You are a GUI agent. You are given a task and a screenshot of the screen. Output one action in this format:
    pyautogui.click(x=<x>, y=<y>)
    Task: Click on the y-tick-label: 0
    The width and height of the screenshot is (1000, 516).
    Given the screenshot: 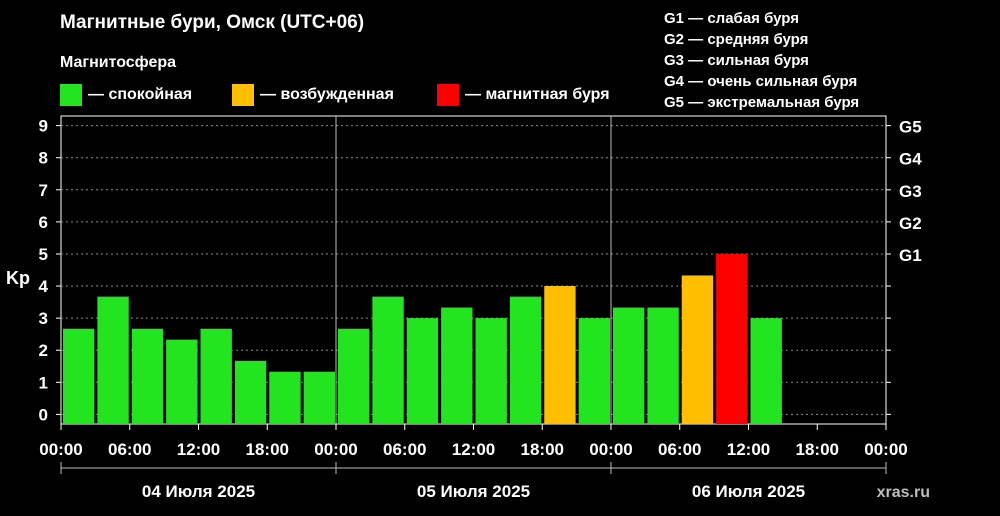 What is the action you would take?
    pyautogui.click(x=43, y=414)
    